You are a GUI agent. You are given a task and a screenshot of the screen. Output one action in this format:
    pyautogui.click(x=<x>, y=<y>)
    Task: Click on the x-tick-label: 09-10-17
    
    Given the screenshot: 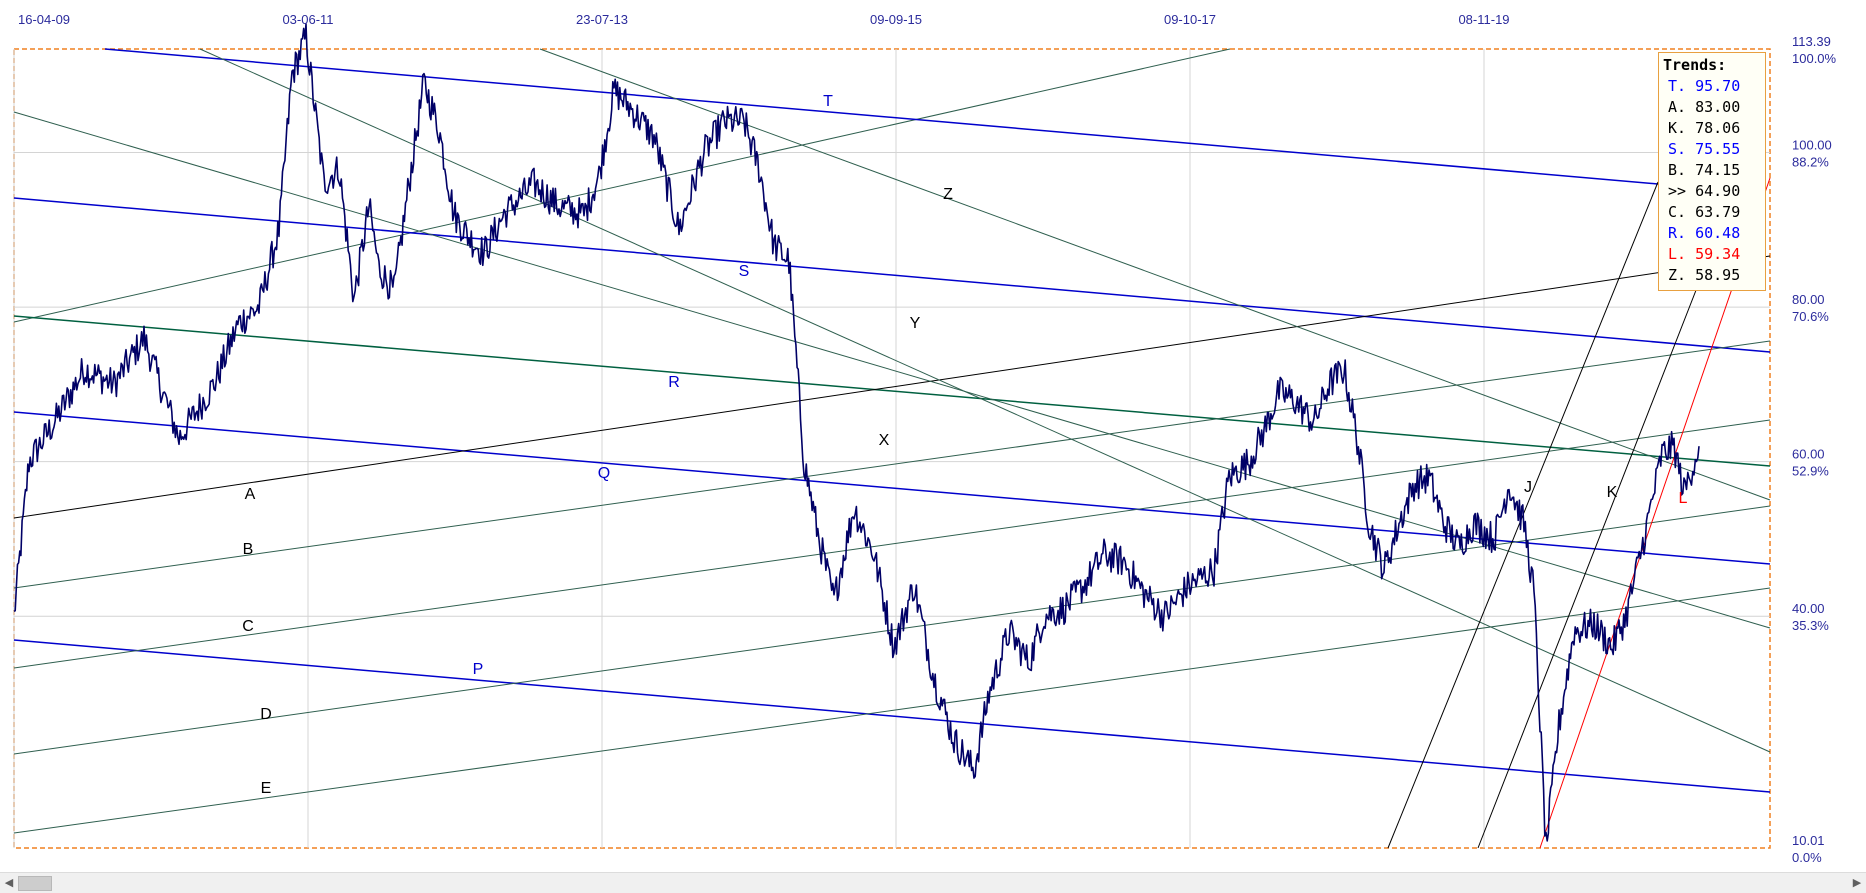 What is the action you would take?
    pyautogui.click(x=1190, y=19)
    